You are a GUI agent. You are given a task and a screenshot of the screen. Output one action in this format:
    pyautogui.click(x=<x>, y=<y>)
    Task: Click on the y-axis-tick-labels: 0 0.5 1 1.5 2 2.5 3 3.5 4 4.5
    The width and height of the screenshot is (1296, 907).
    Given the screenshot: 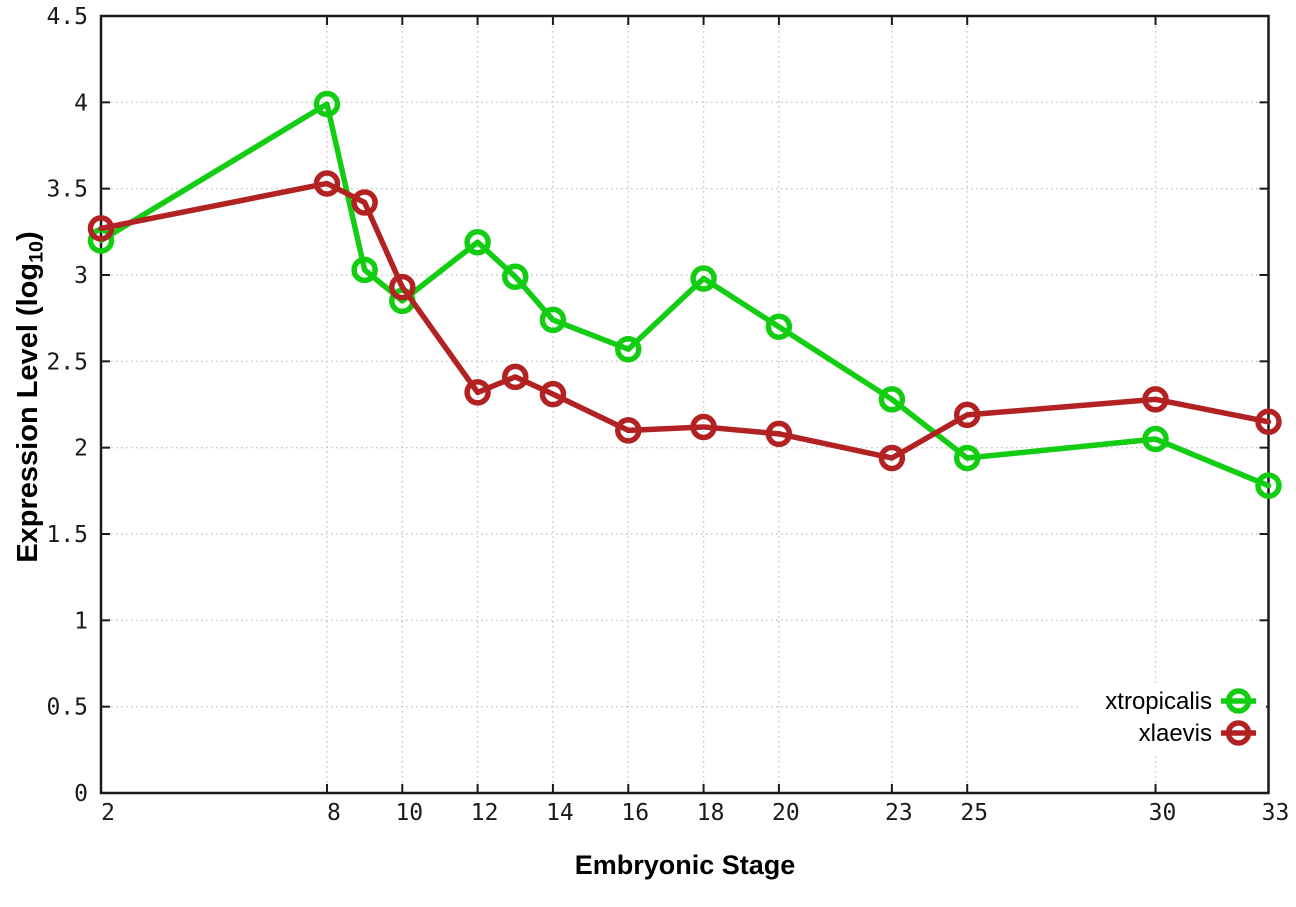 What is the action you would take?
    pyautogui.click(x=67, y=405)
    